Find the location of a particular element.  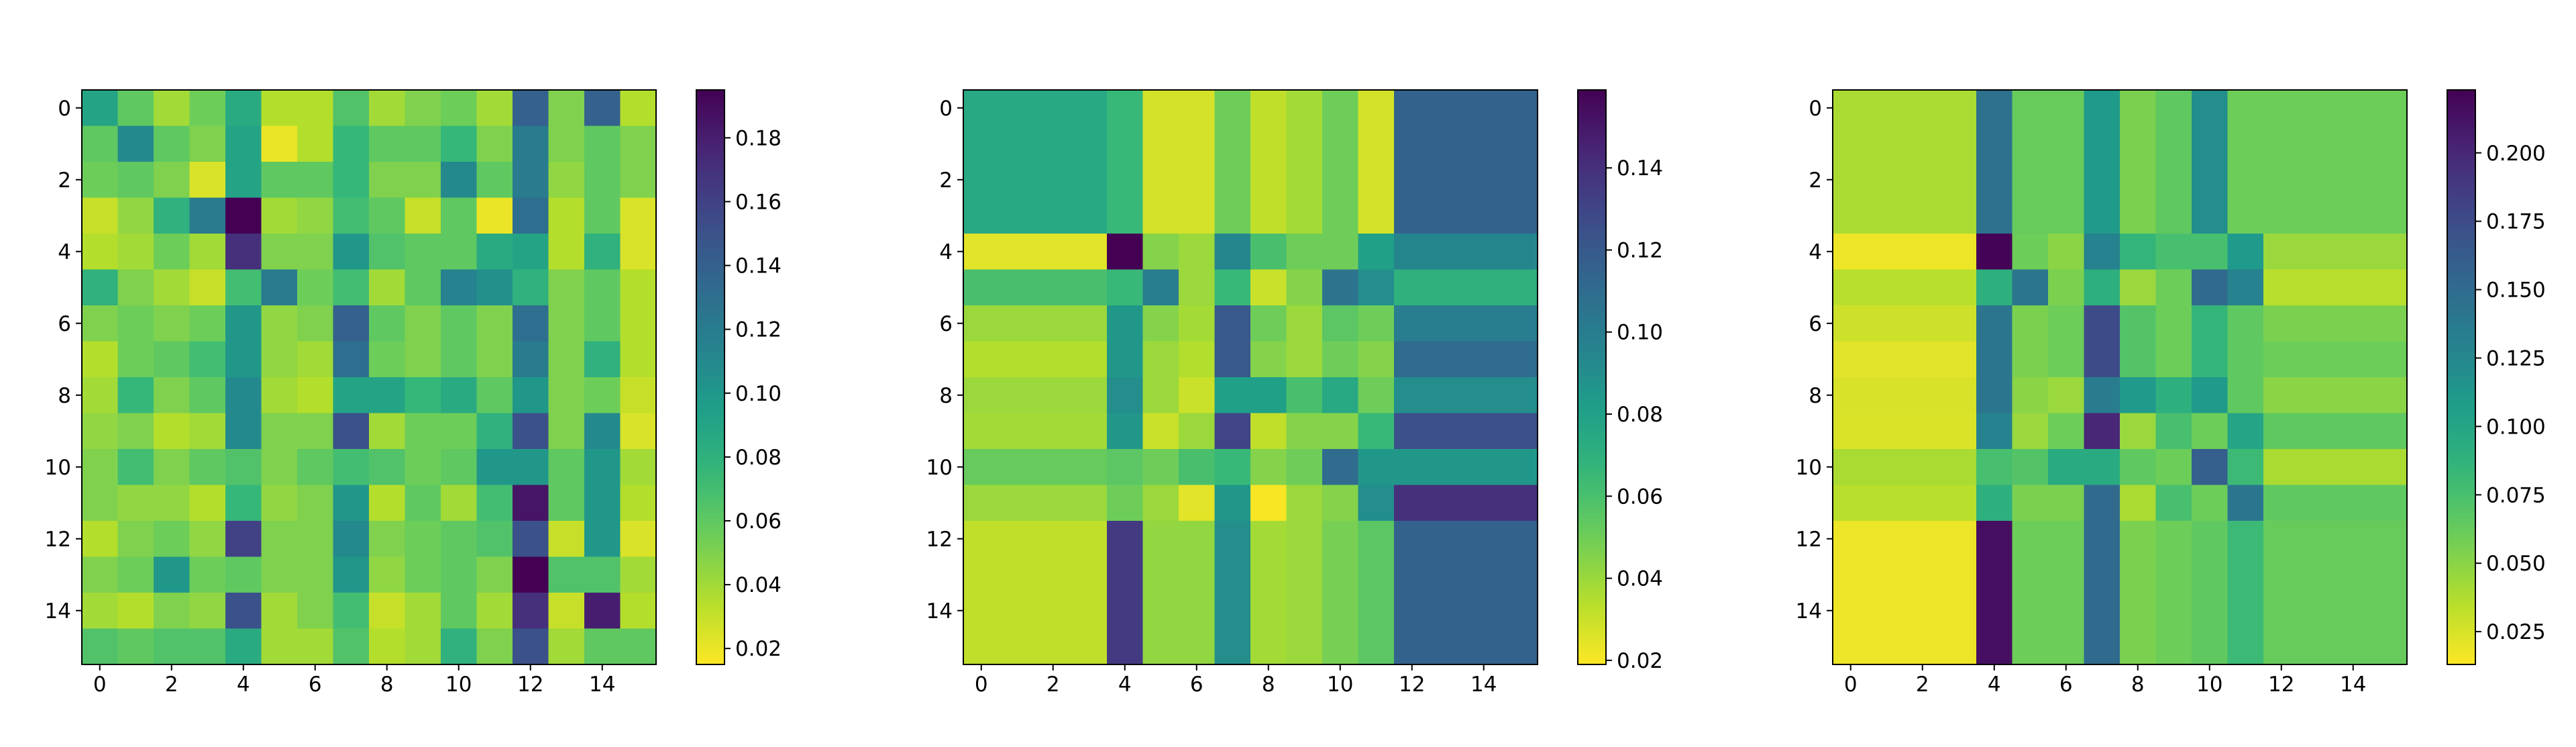

x-tick-label: 0 is located at coordinates (1851, 685).